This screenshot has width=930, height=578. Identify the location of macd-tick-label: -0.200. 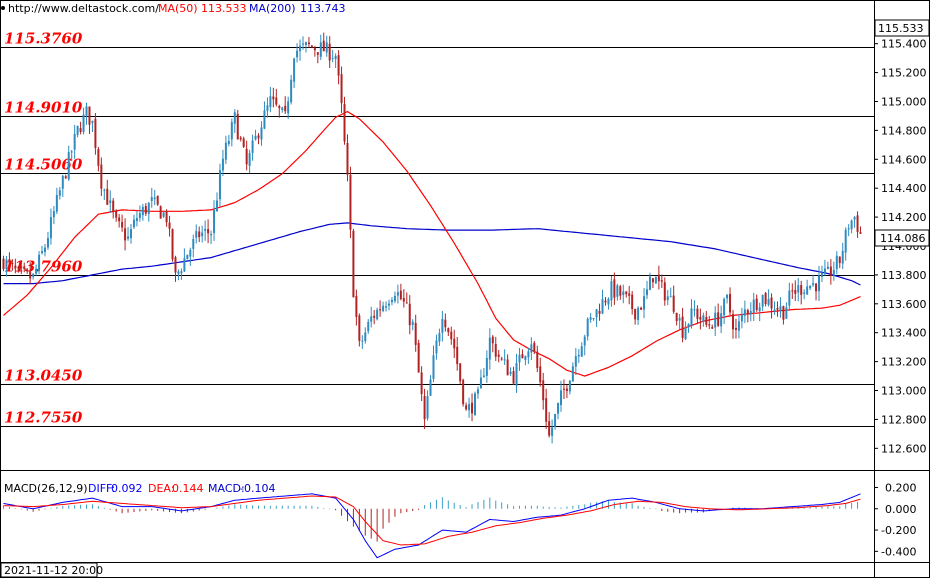
(898, 530).